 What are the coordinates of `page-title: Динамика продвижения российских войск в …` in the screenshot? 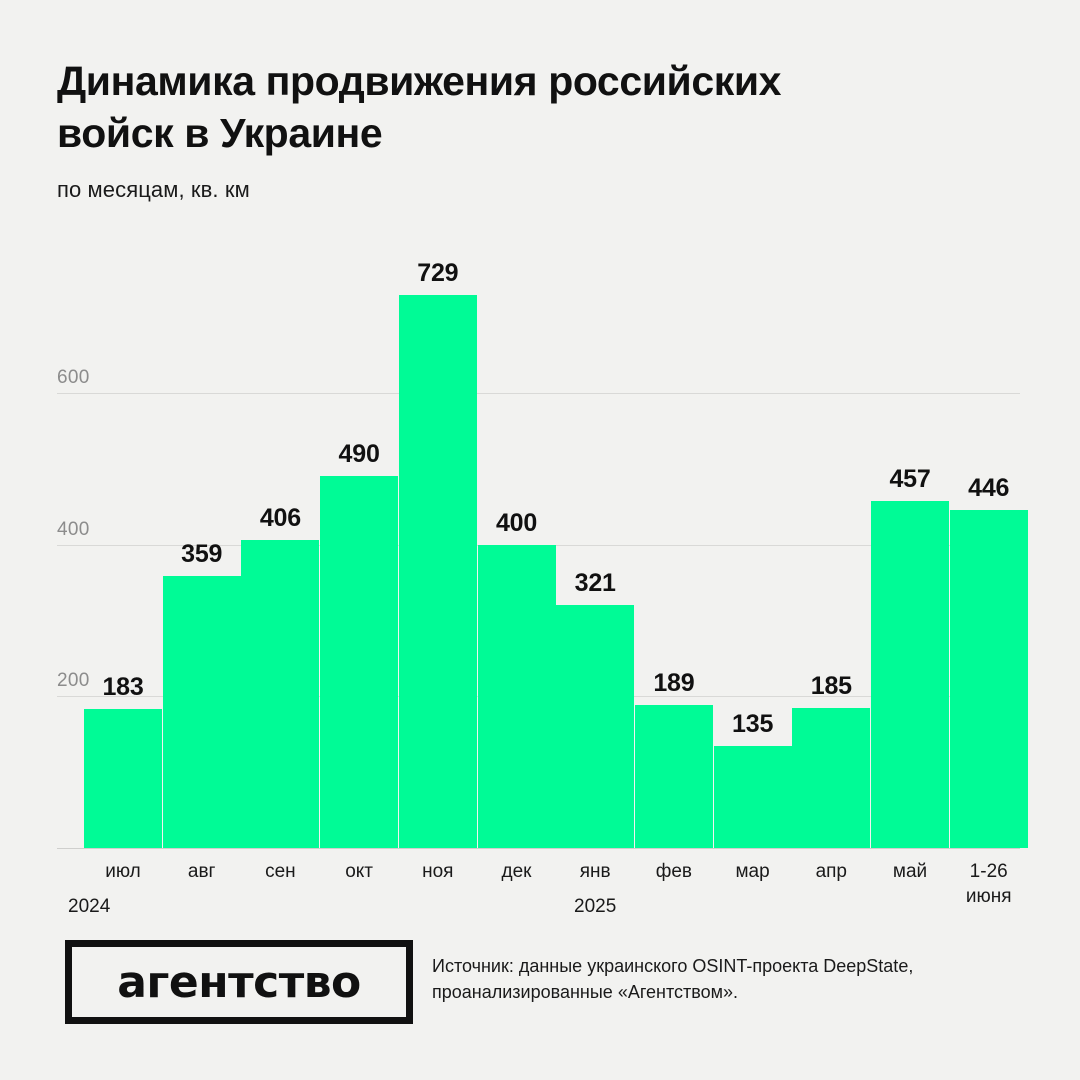 It's located at (419, 107).